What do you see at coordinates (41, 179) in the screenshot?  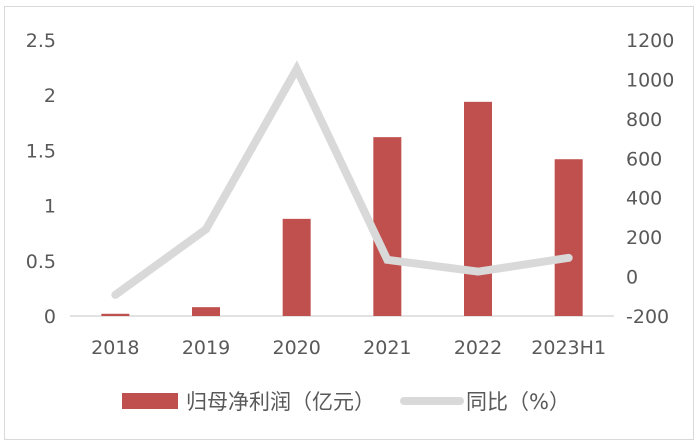 I see `left-axis-ticks: 0 0.5 1 1.5 2 2.5` at bounding box center [41, 179].